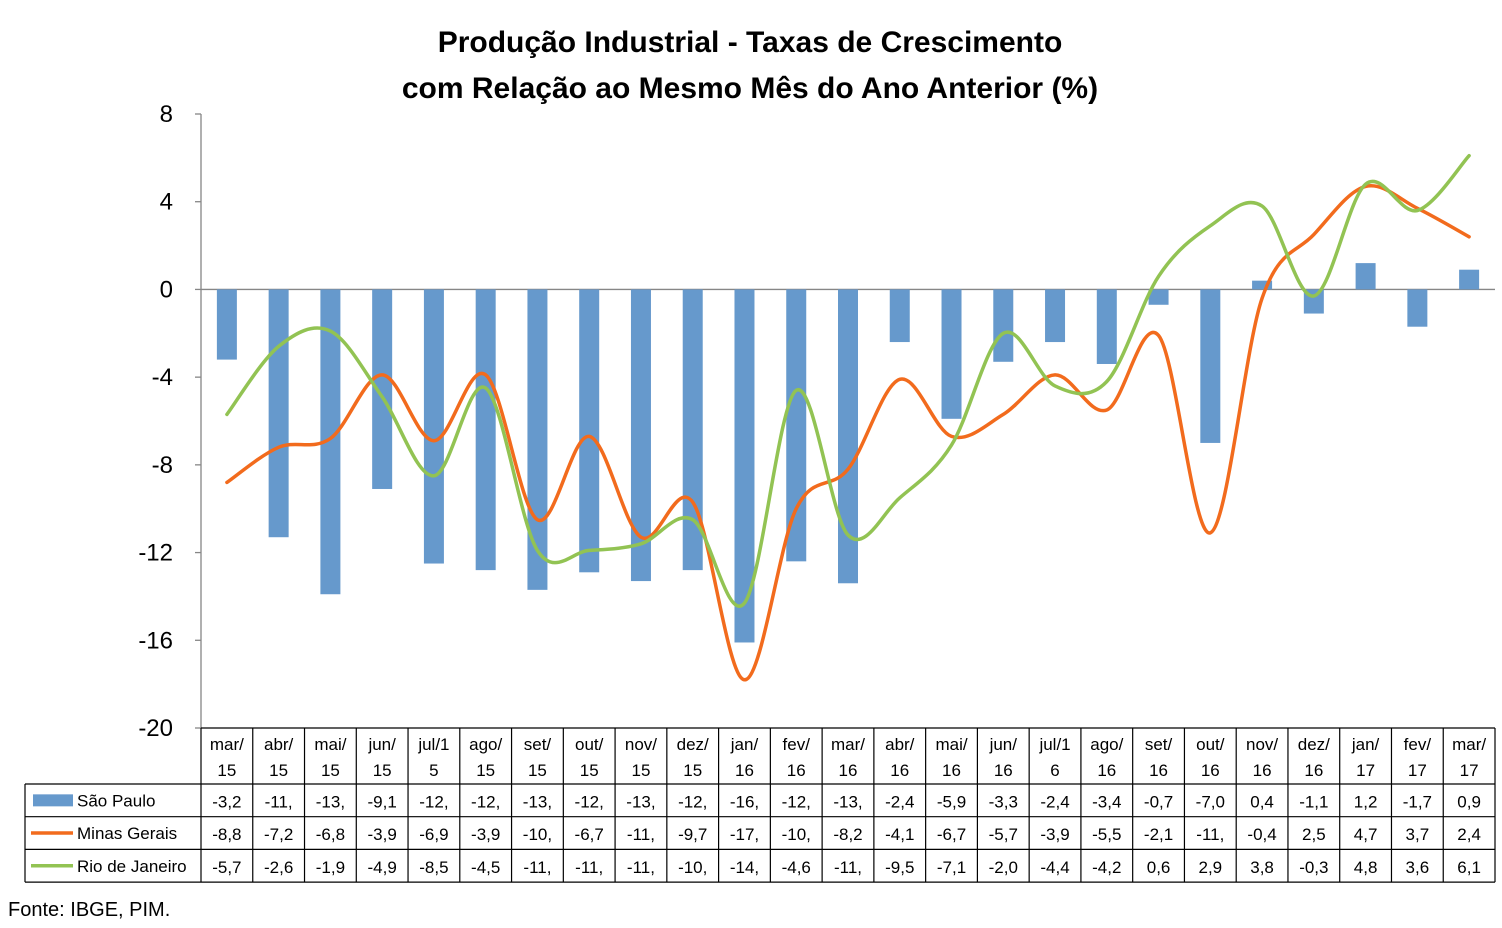  I want to click on table-cell-value: -6,8, so click(330, 834).